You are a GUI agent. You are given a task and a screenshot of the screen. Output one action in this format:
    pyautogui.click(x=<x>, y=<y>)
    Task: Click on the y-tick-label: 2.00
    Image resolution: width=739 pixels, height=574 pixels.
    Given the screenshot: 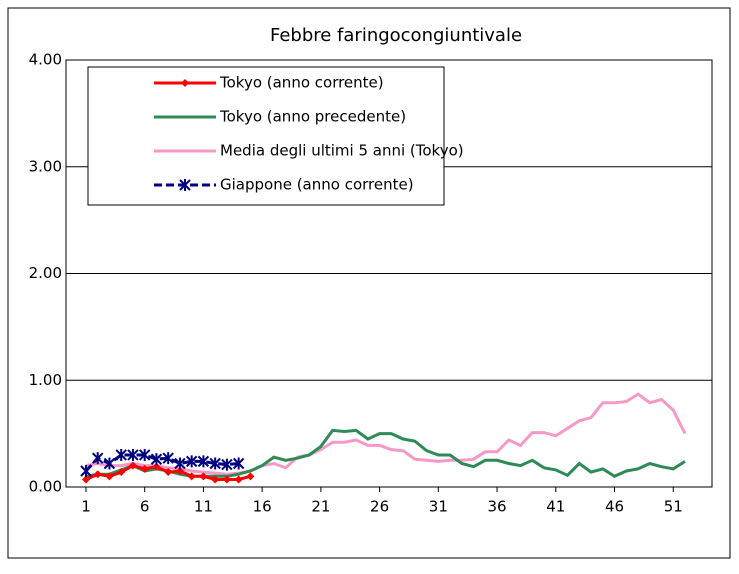 What is the action you would take?
    pyautogui.click(x=45, y=273)
    